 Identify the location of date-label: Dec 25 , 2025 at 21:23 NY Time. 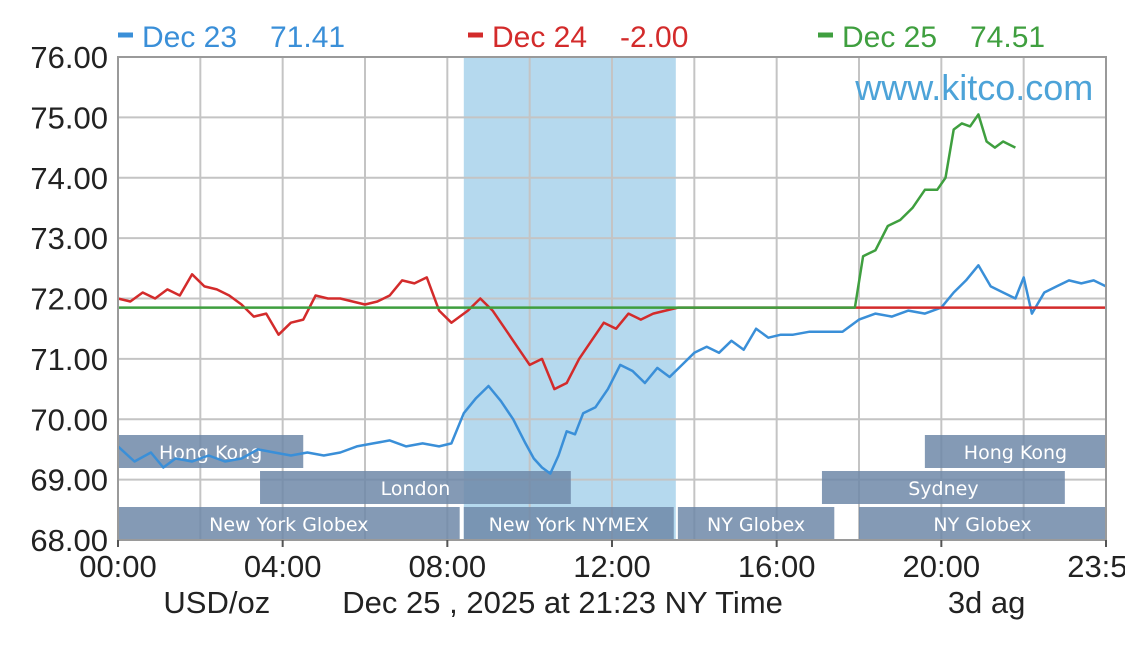
(562, 602).